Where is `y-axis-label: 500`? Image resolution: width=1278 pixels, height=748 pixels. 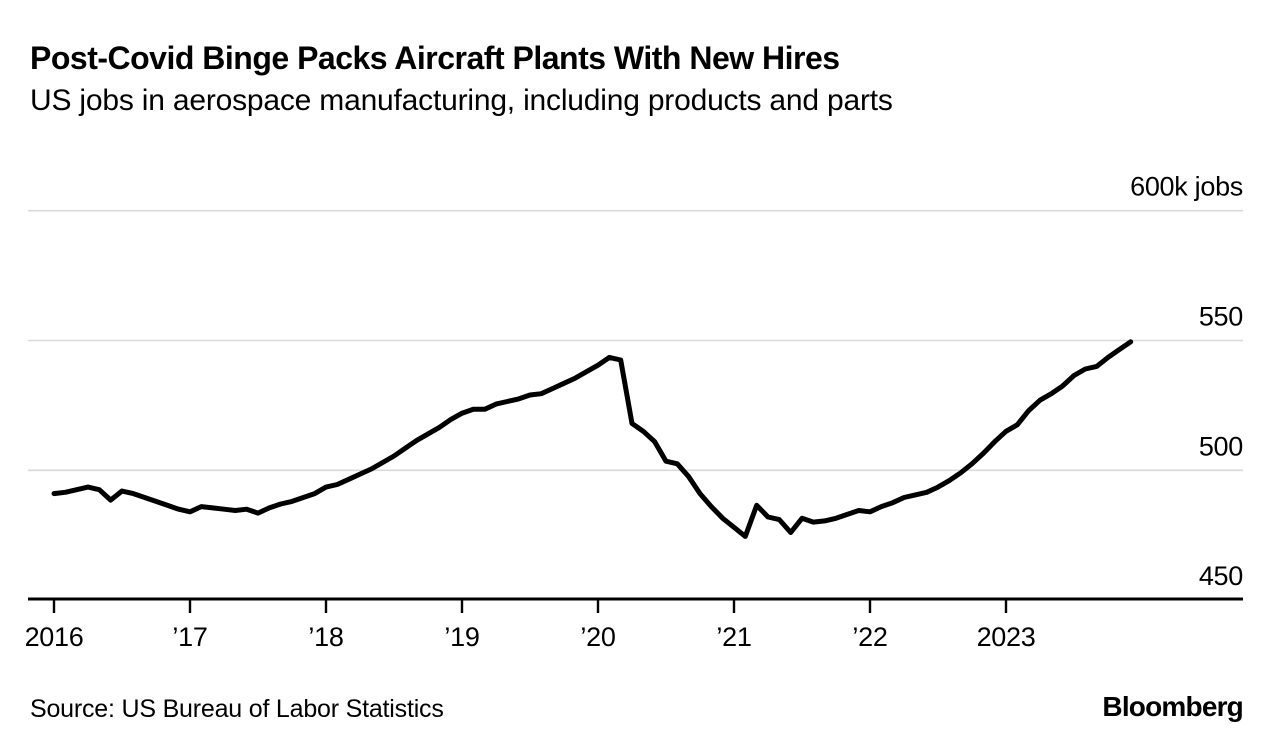
y-axis-label: 500 is located at coordinates (1221, 446).